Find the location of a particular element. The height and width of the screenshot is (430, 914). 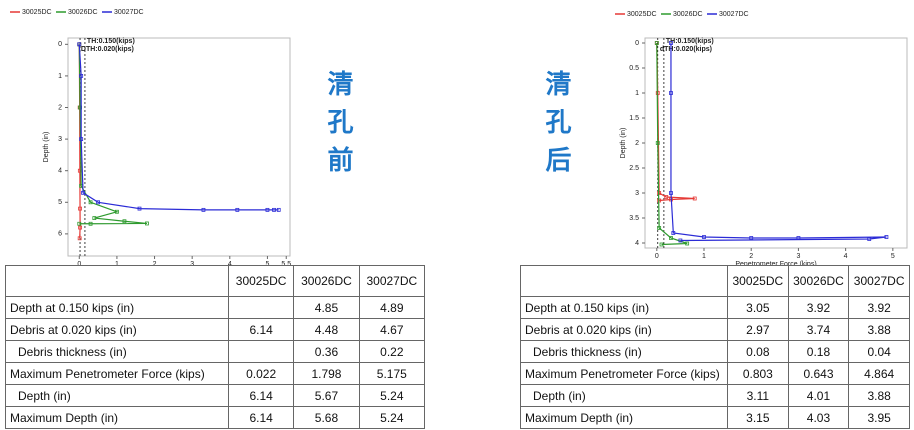

x-tick-label: 5.5 is located at coordinates (286, 263).